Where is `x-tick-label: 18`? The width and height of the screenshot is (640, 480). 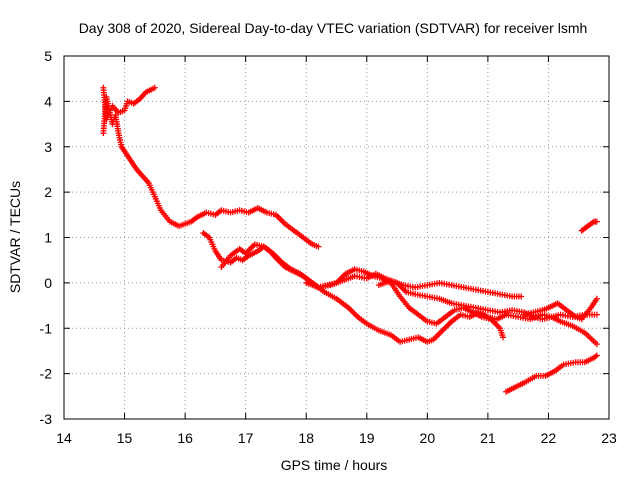
x-tick-label: 18 is located at coordinates (306, 438).